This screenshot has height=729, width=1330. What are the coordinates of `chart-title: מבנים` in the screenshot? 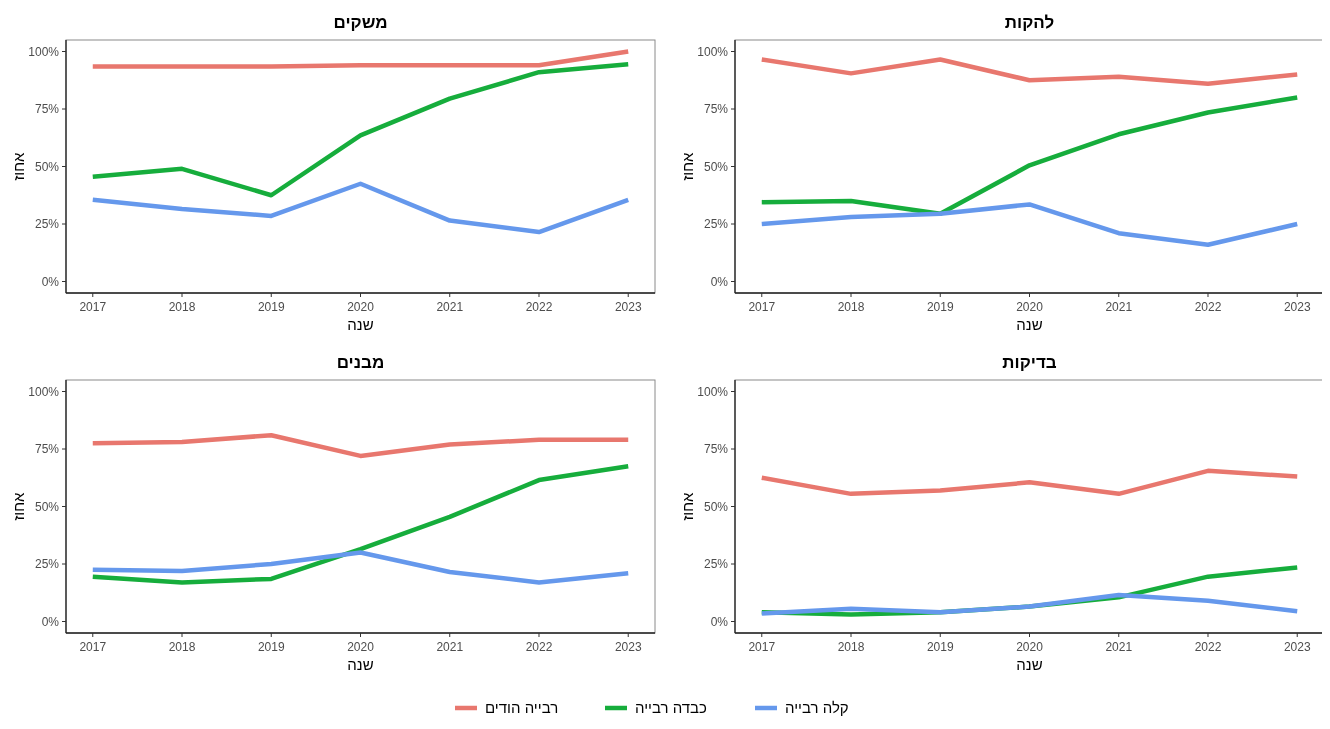 It's located at (360, 362).